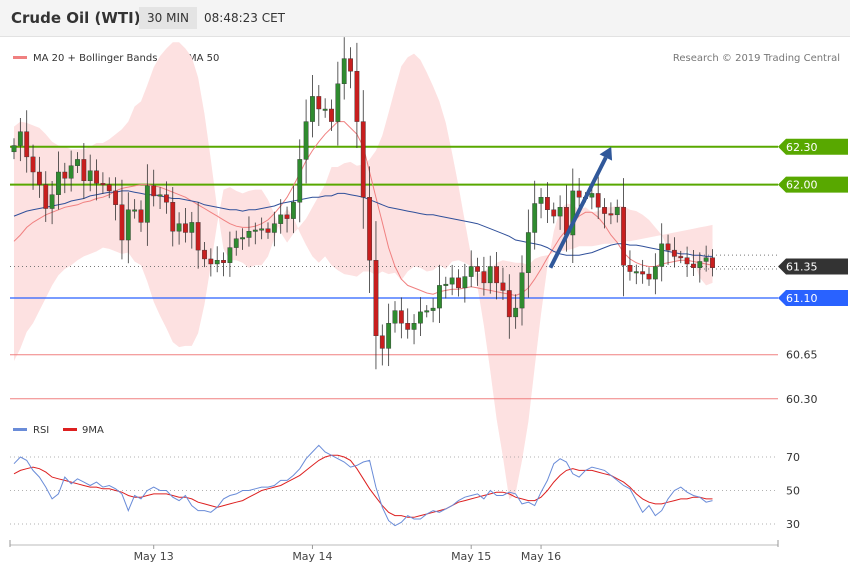 The image size is (850, 576). Describe the element at coordinates (756, 58) in the screenshot. I see `copyright-label: Research © 2019 Trading Central` at that location.